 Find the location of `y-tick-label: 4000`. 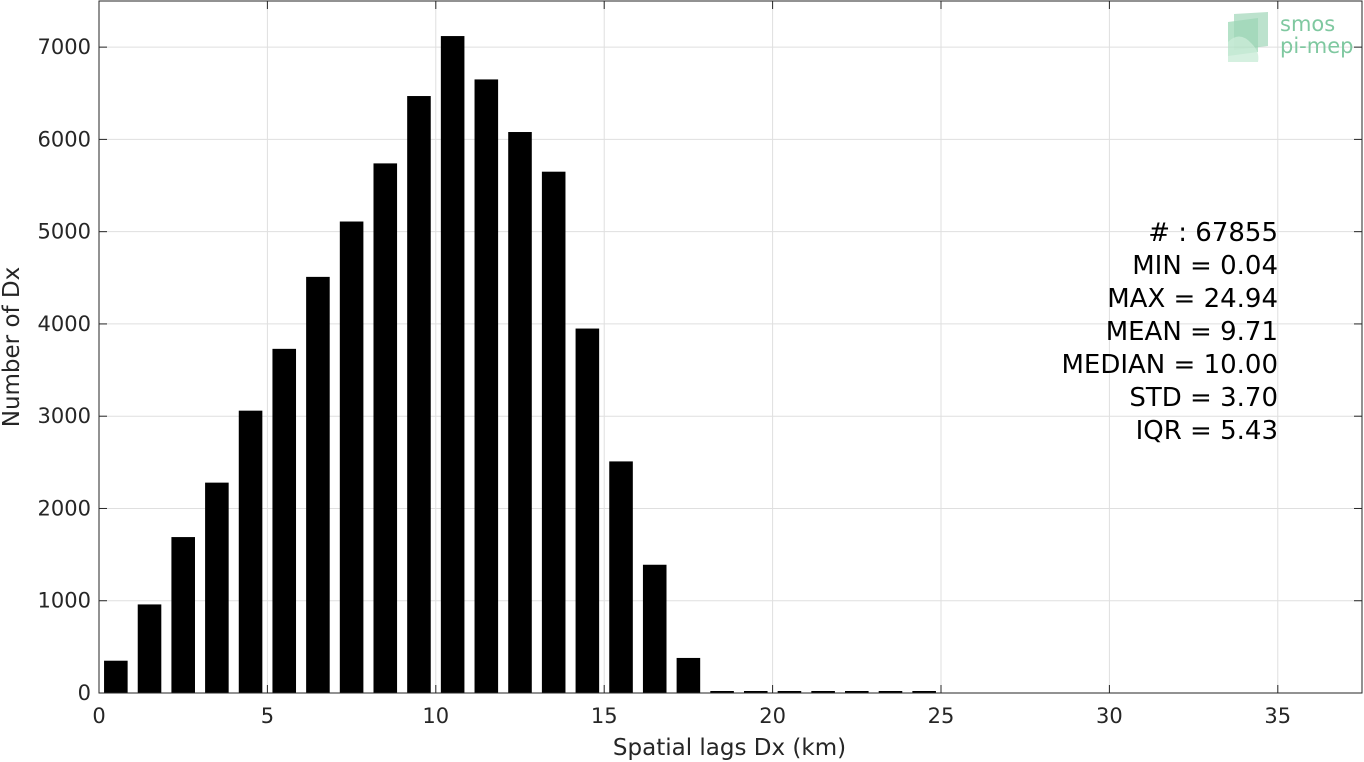

y-tick-label: 4000 is located at coordinates (64, 324).